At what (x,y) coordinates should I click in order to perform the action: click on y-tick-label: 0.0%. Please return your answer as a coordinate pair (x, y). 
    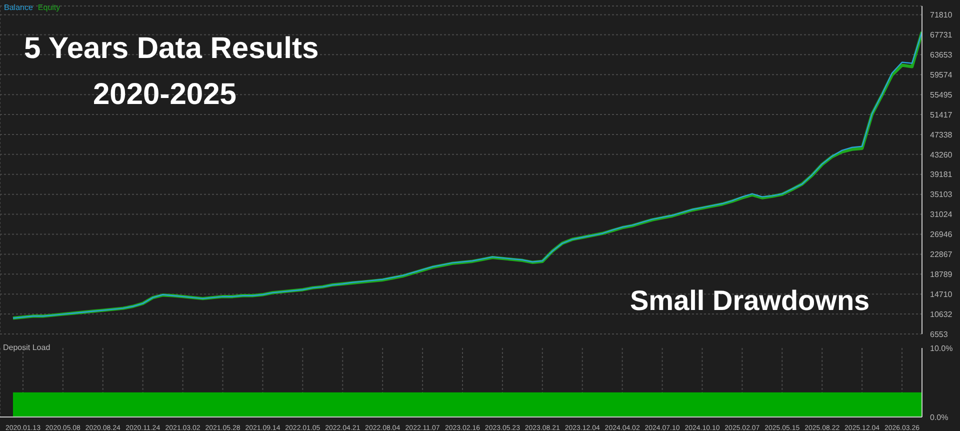
    Looking at the image, I should click on (939, 417).